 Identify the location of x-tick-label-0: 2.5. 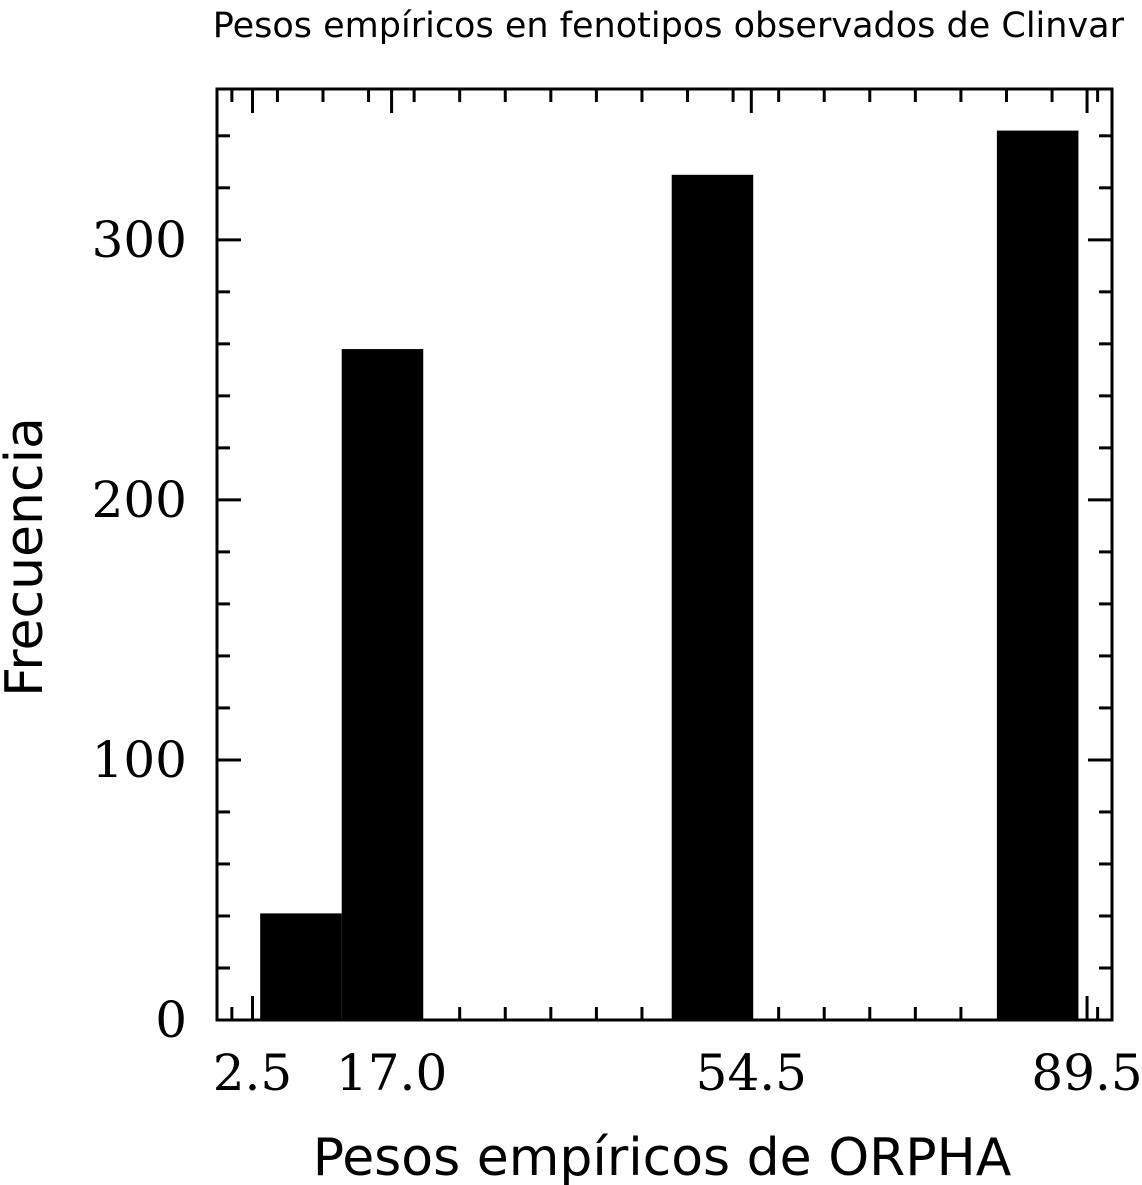
(253, 1073).